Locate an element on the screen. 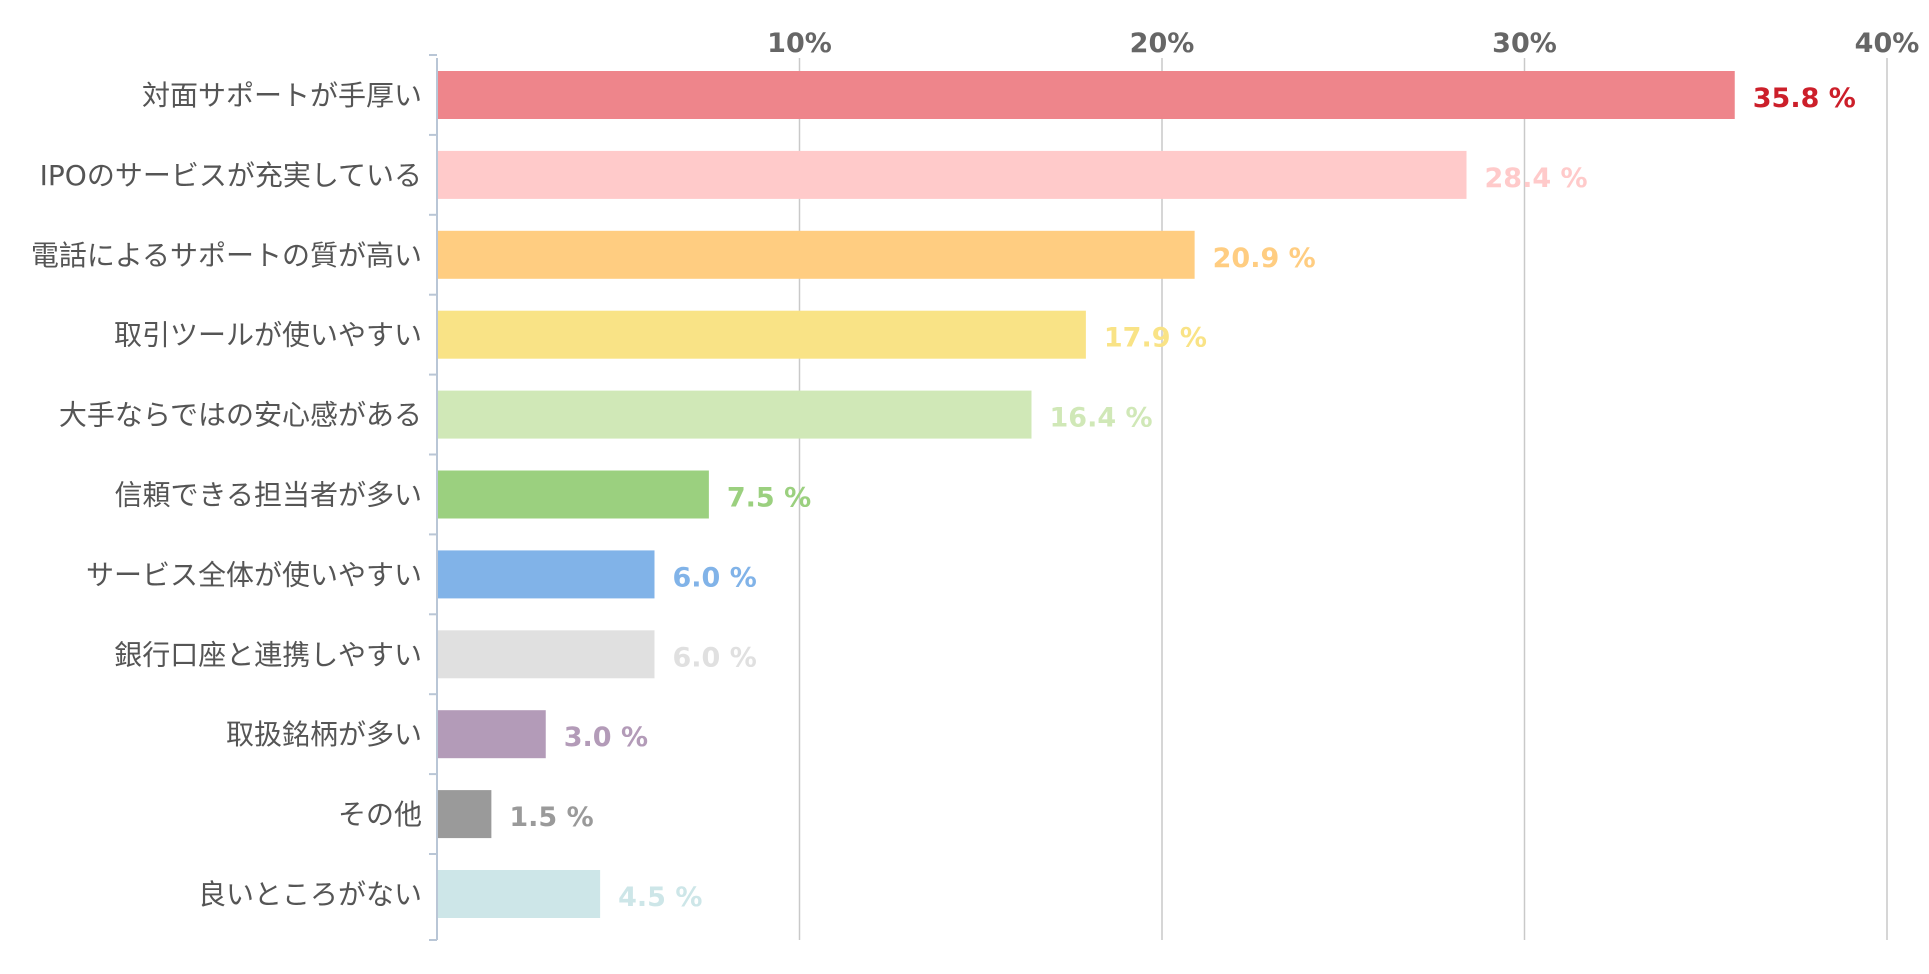 This screenshot has width=1929, height=974. y-axis is located at coordinates (433, 497).